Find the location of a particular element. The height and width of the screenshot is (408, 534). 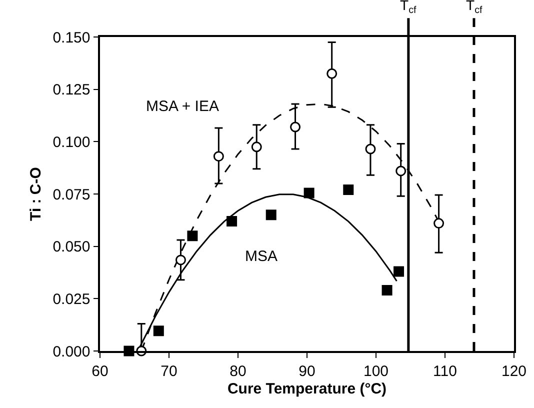

x-tick-label: 120 is located at coordinates (514, 371).